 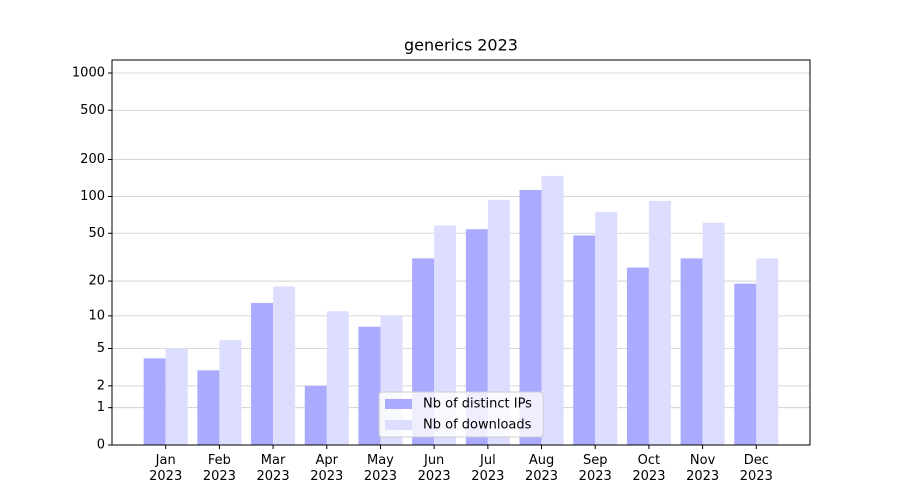 What do you see at coordinates (92, 110) in the screenshot?
I see `y-tick-label: 500` at bounding box center [92, 110].